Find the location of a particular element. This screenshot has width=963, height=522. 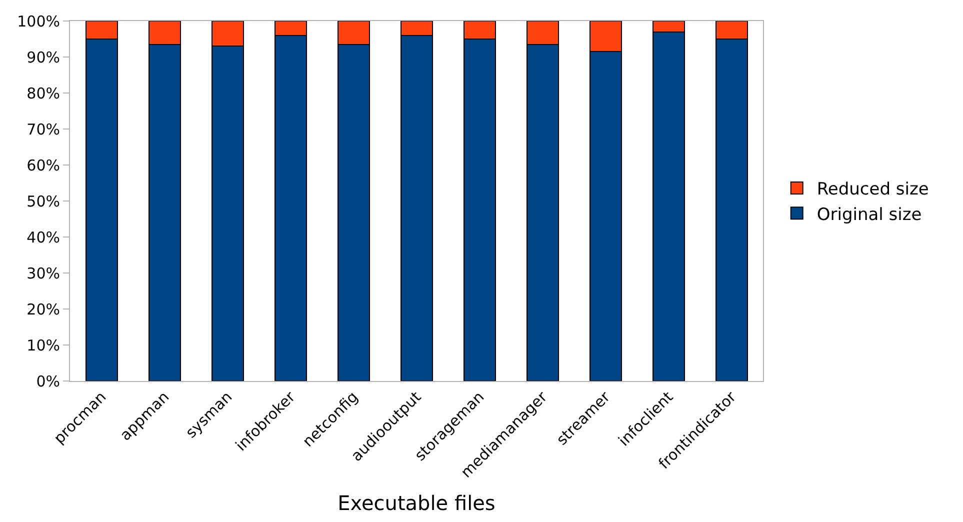

y-tick-label: 90% is located at coordinates (43, 57).